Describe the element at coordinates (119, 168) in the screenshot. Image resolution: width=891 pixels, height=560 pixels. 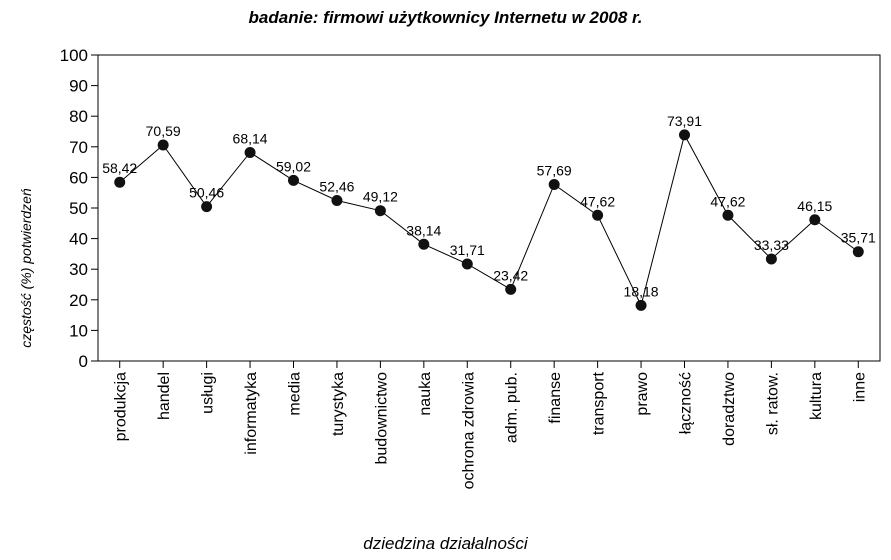
I see `data-label: 58,42` at that location.